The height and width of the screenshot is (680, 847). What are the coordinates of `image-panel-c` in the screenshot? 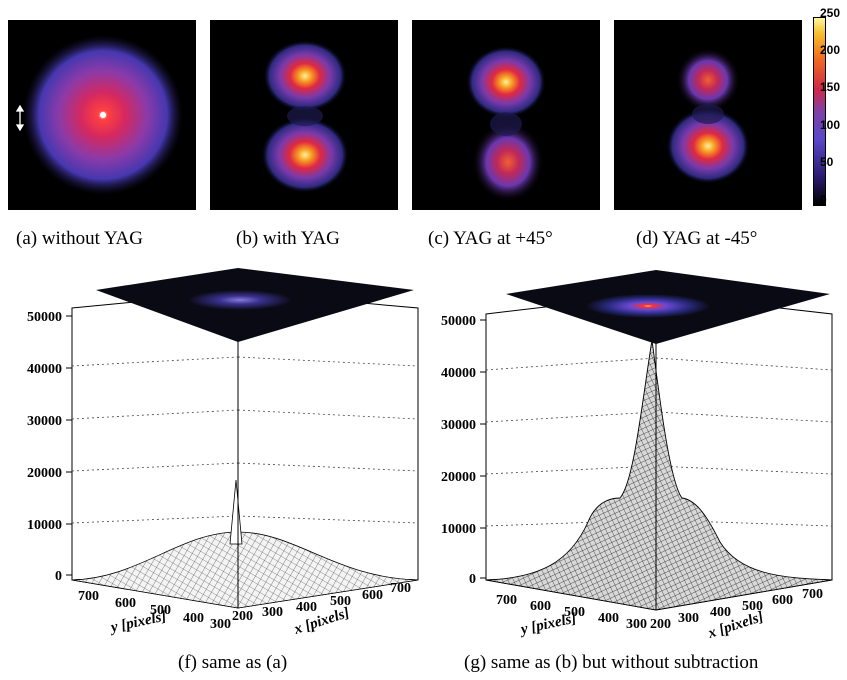 It's located at (506, 115).